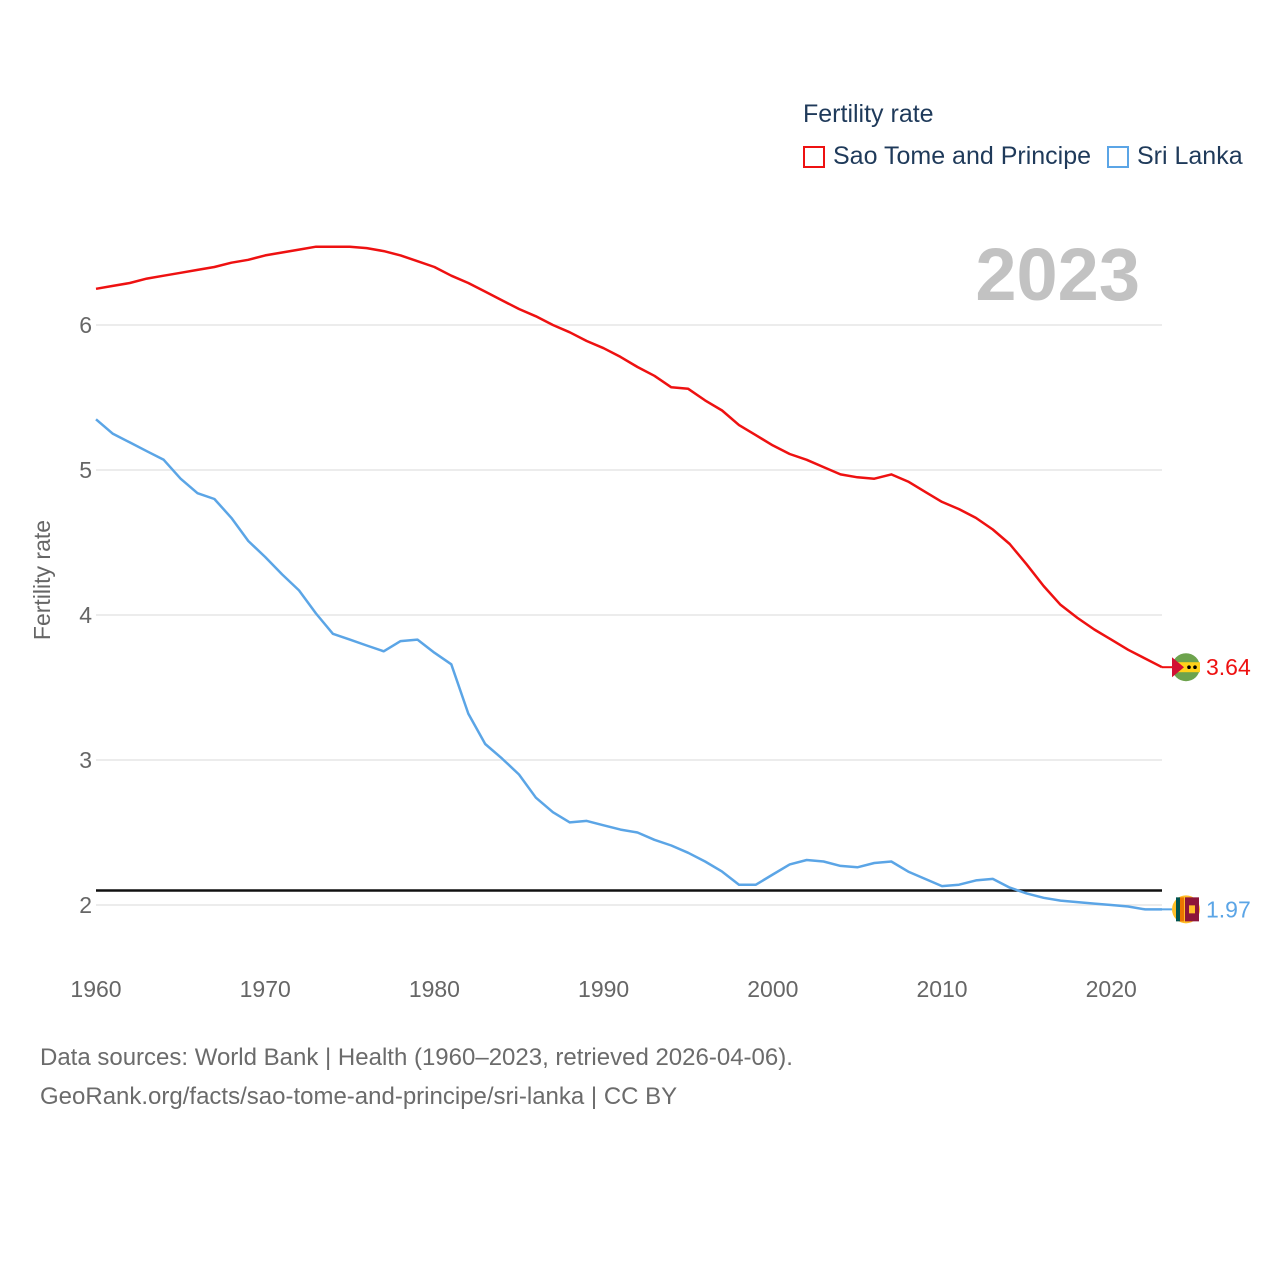 The height and width of the screenshot is (1280, 1280). I want to click on legend-swatch-sao-tome, so click(814, 156).